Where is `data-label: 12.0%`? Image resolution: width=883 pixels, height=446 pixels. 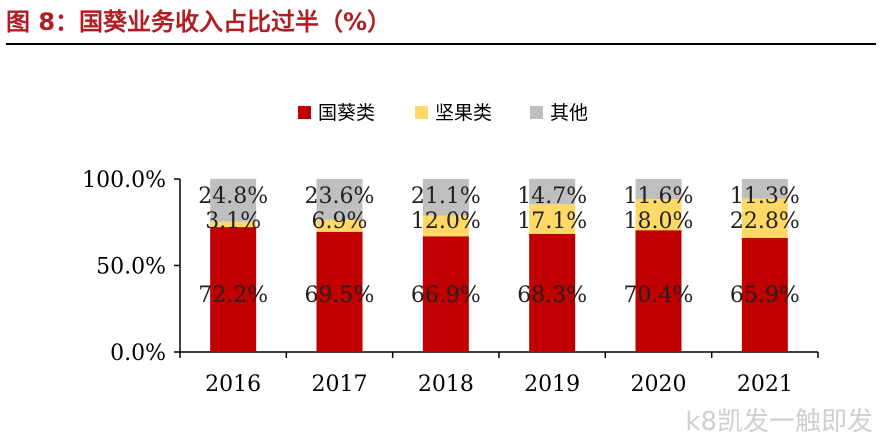
data-label: 12.0% is located at coordinates (446, 221).